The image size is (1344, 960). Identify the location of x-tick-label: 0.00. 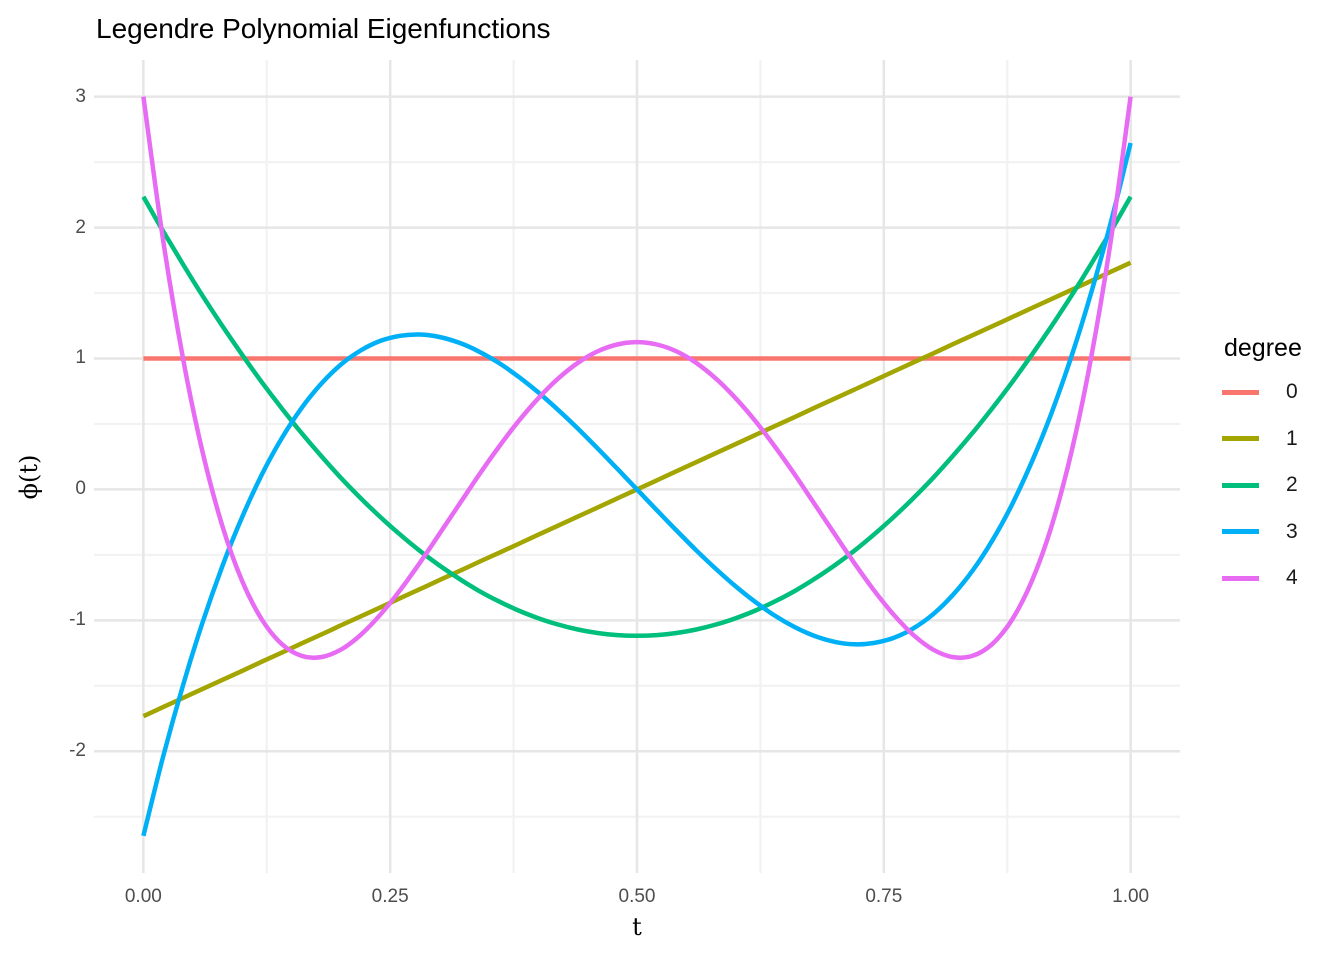
(143, 896).